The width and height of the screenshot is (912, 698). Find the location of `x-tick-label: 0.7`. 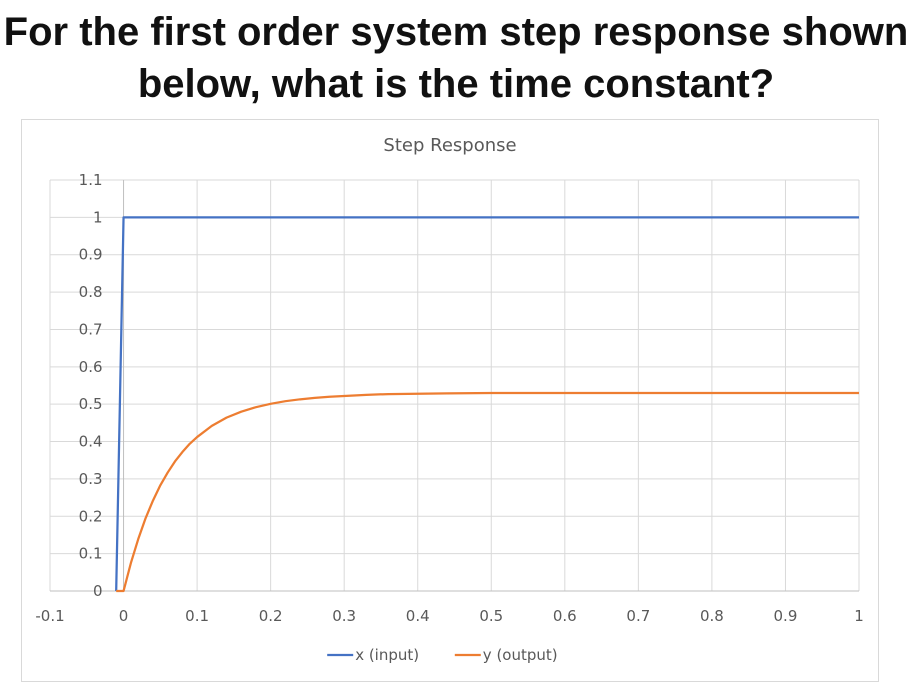

x-tick-label: 0.7 is located at coordinates (638, 616).